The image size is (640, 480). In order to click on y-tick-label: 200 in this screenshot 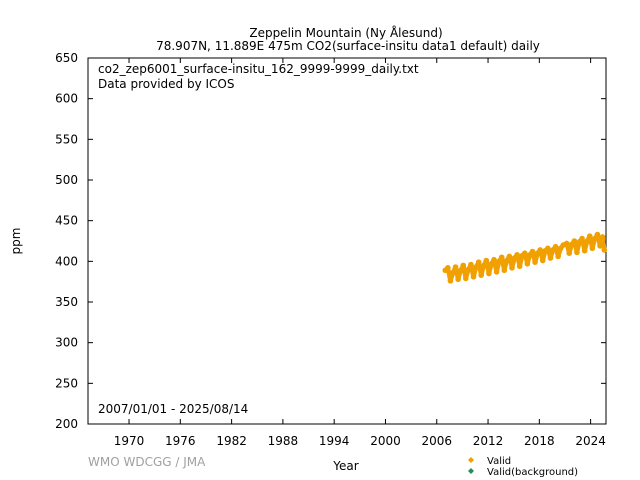, I will do `click(66, 424)`.